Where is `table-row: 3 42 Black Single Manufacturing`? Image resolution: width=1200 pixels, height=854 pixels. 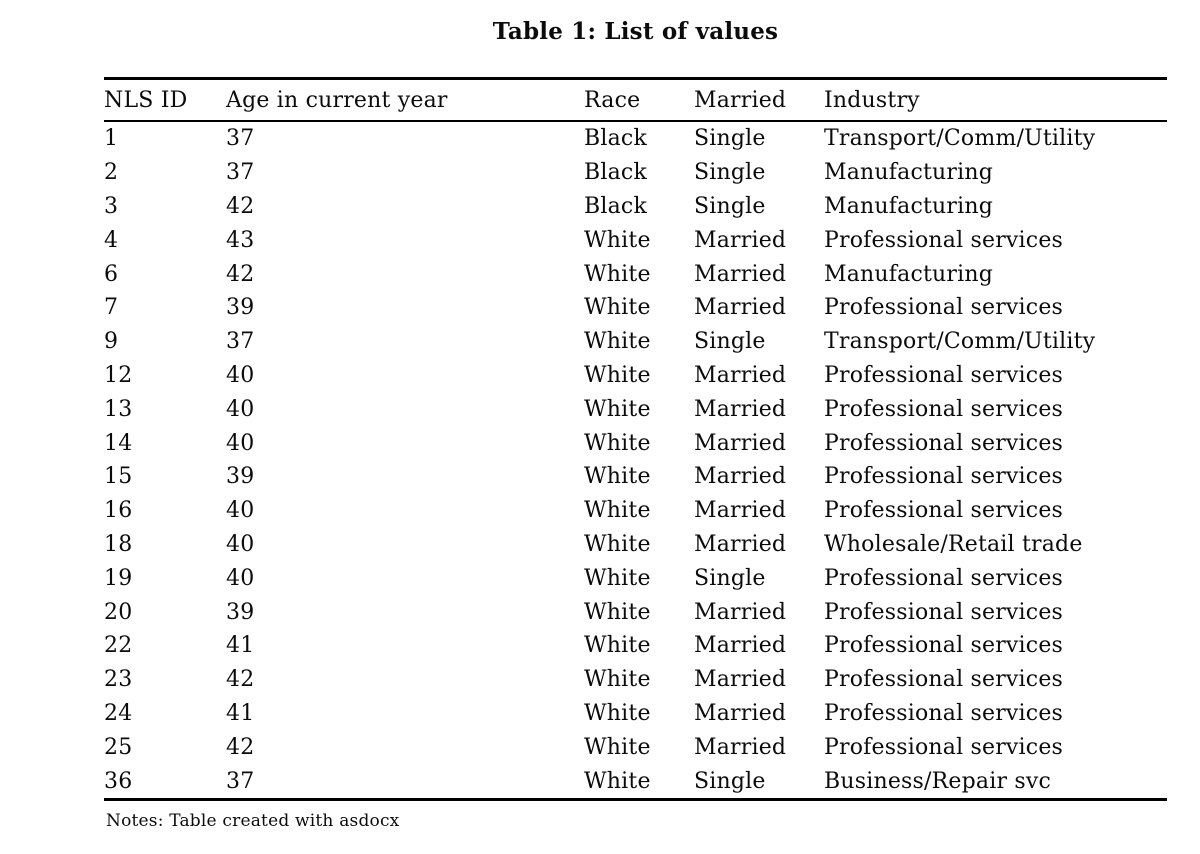
table-row: 3 42 Black Single Manufacturing is located at coordinates (635, 207).